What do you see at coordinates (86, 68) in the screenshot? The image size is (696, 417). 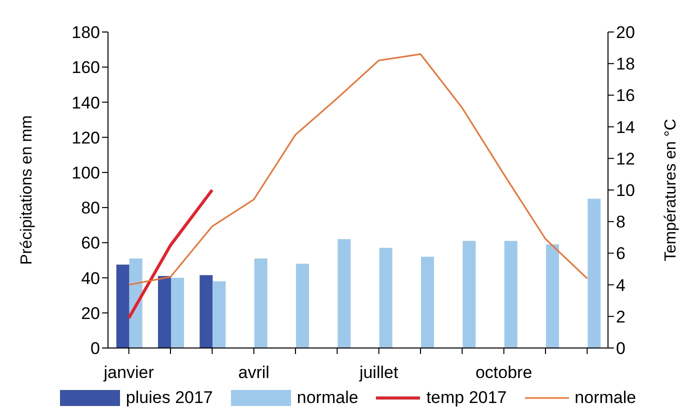 I see `y-tick-label: 160` at bounding box center [86, 68].